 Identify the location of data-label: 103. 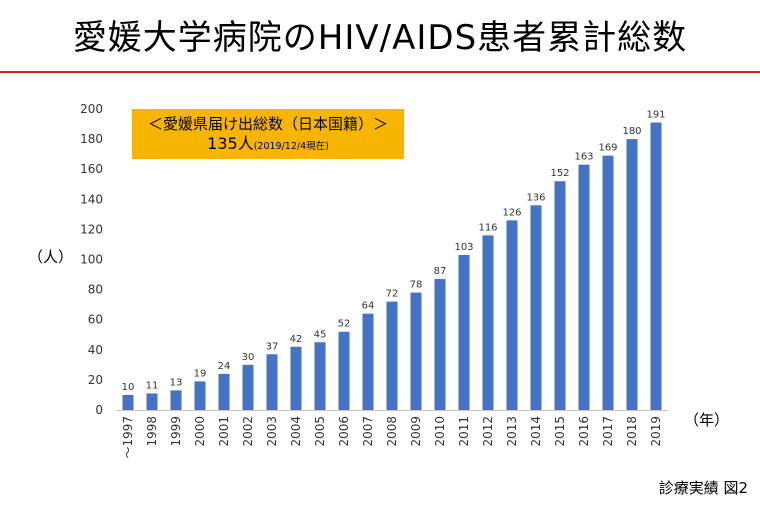
(463, 247).